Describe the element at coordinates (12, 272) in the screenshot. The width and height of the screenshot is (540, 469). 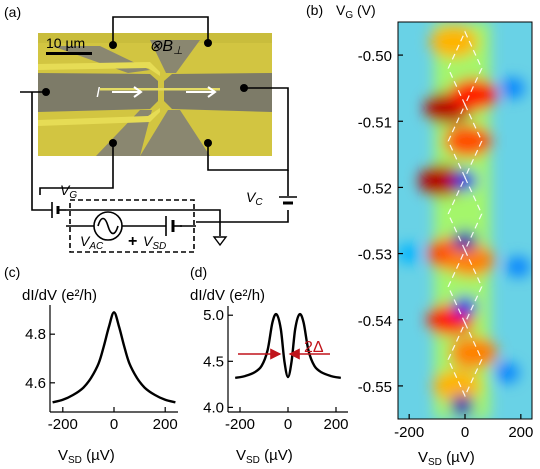
I see `panel-c-label: (c)` at that location.